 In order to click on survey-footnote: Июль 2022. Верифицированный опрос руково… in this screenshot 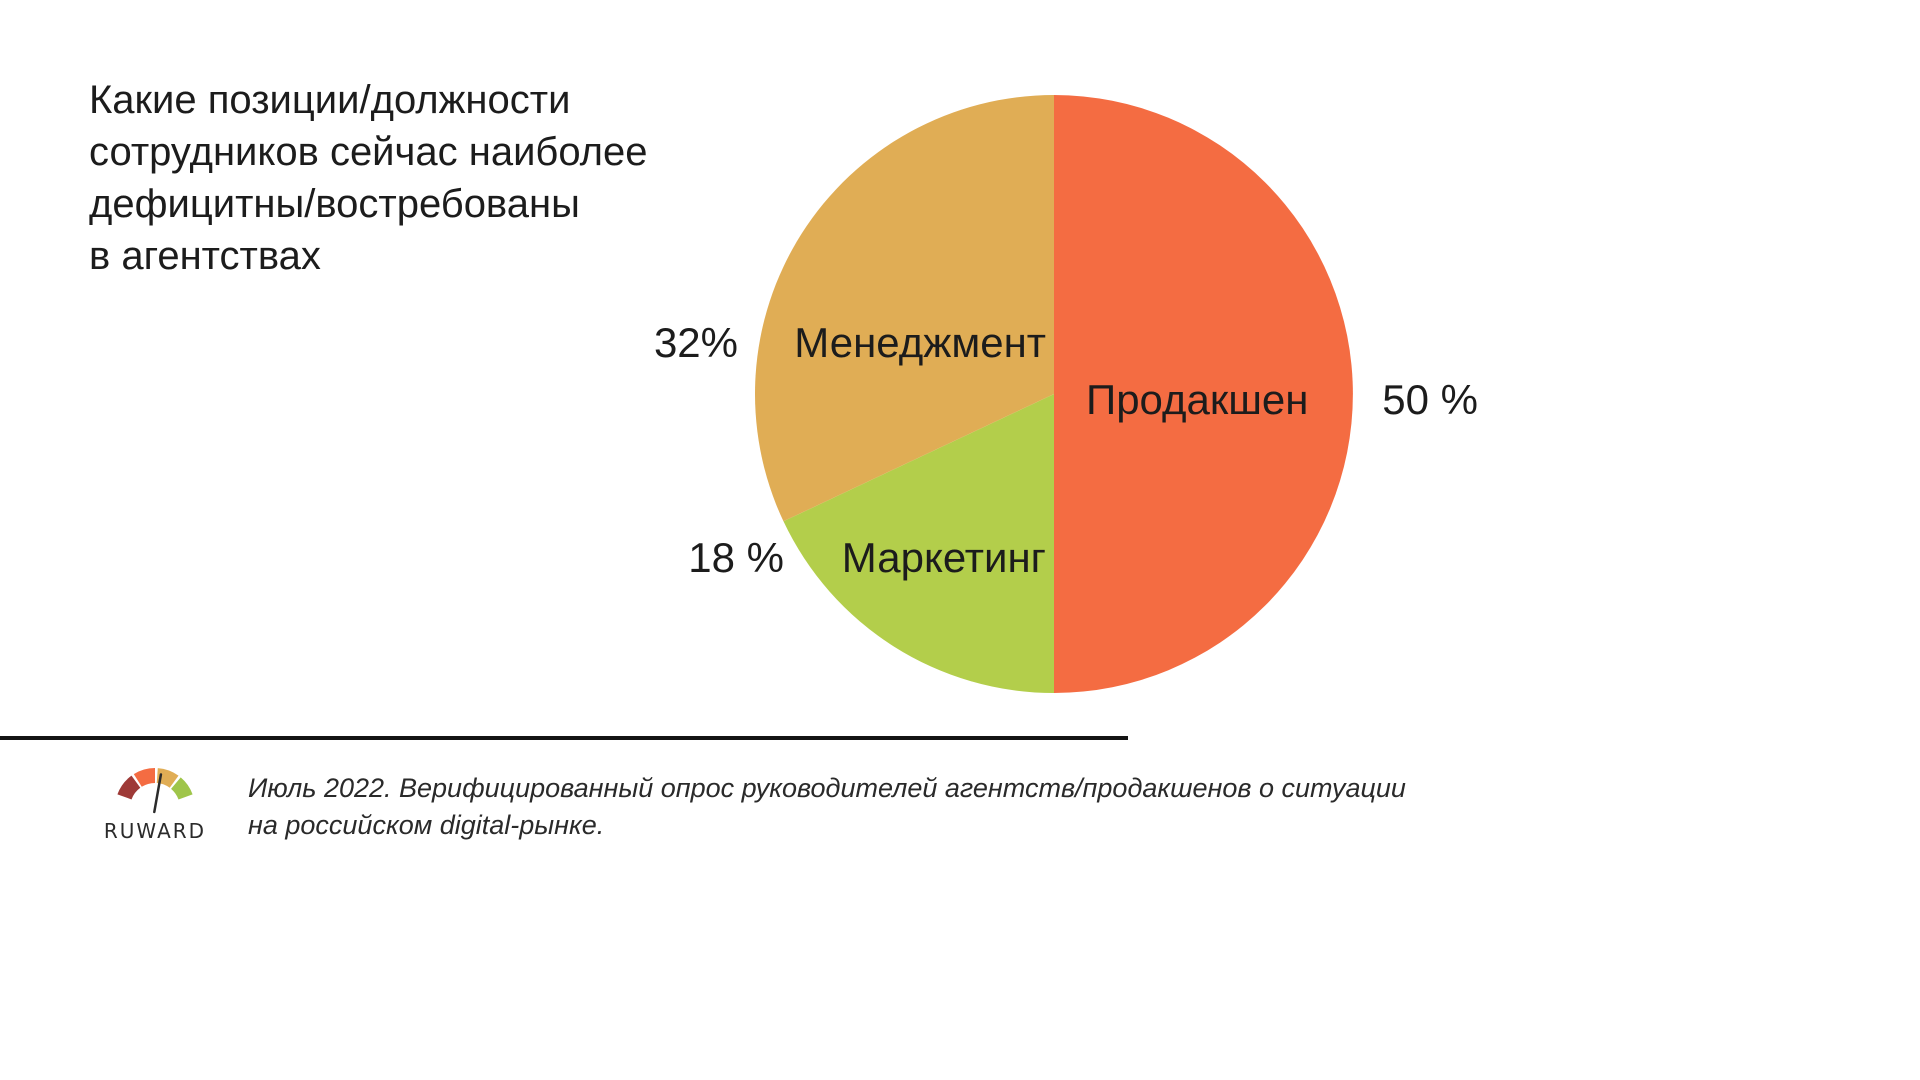, I will do `click(827, 806)`.